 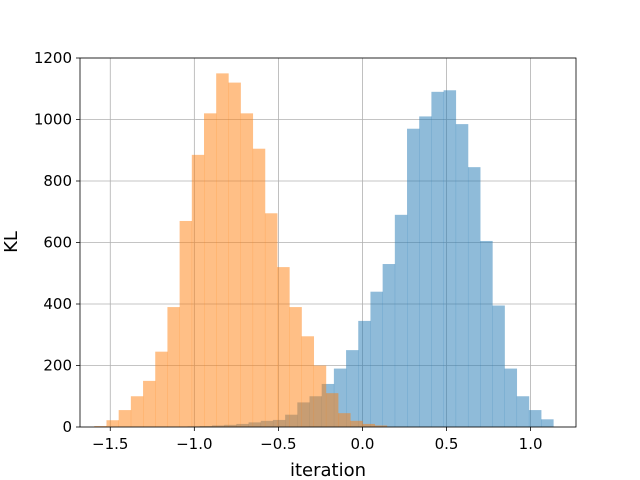 I want to click on y-tick-label: 800, so click(x=57, y=181).